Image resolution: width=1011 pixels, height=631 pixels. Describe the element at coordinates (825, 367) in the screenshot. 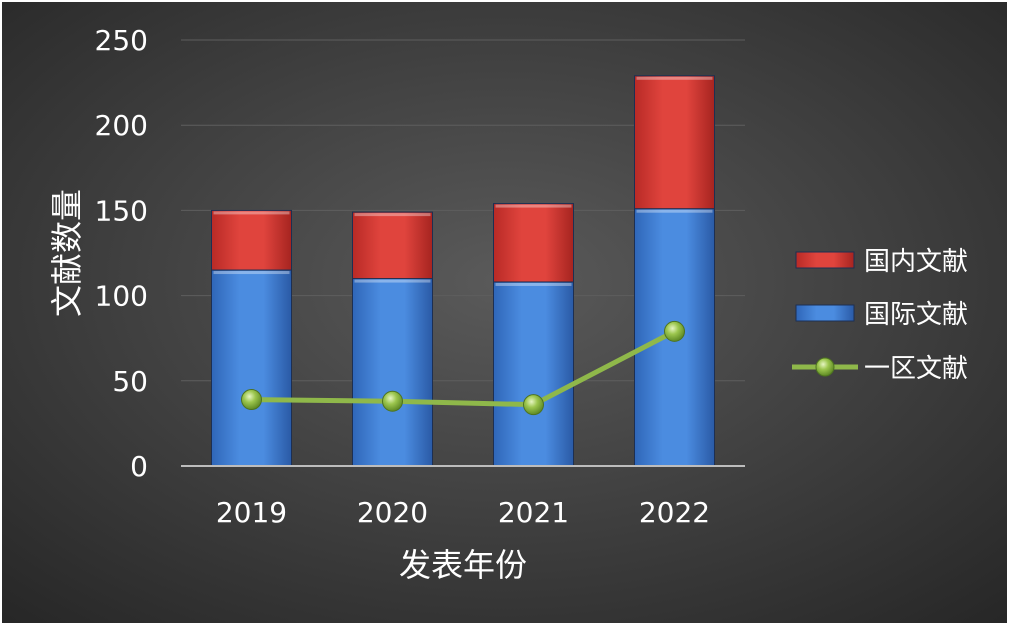

I see `legend-marker` at that location.